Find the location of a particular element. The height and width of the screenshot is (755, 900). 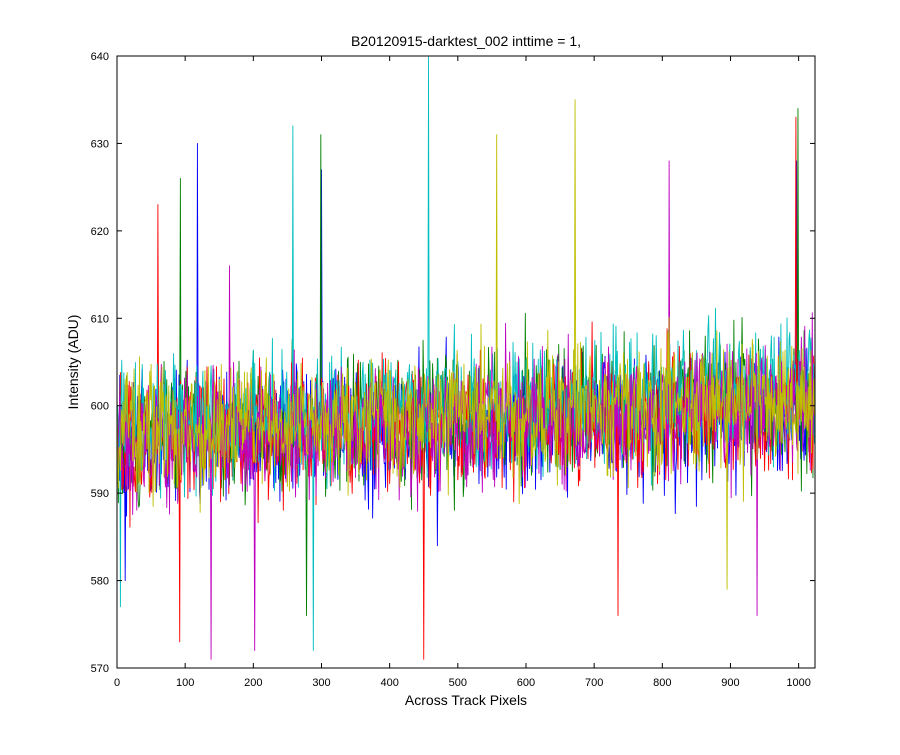

x-tick-label: 700 is located at coordinates (594, 683).